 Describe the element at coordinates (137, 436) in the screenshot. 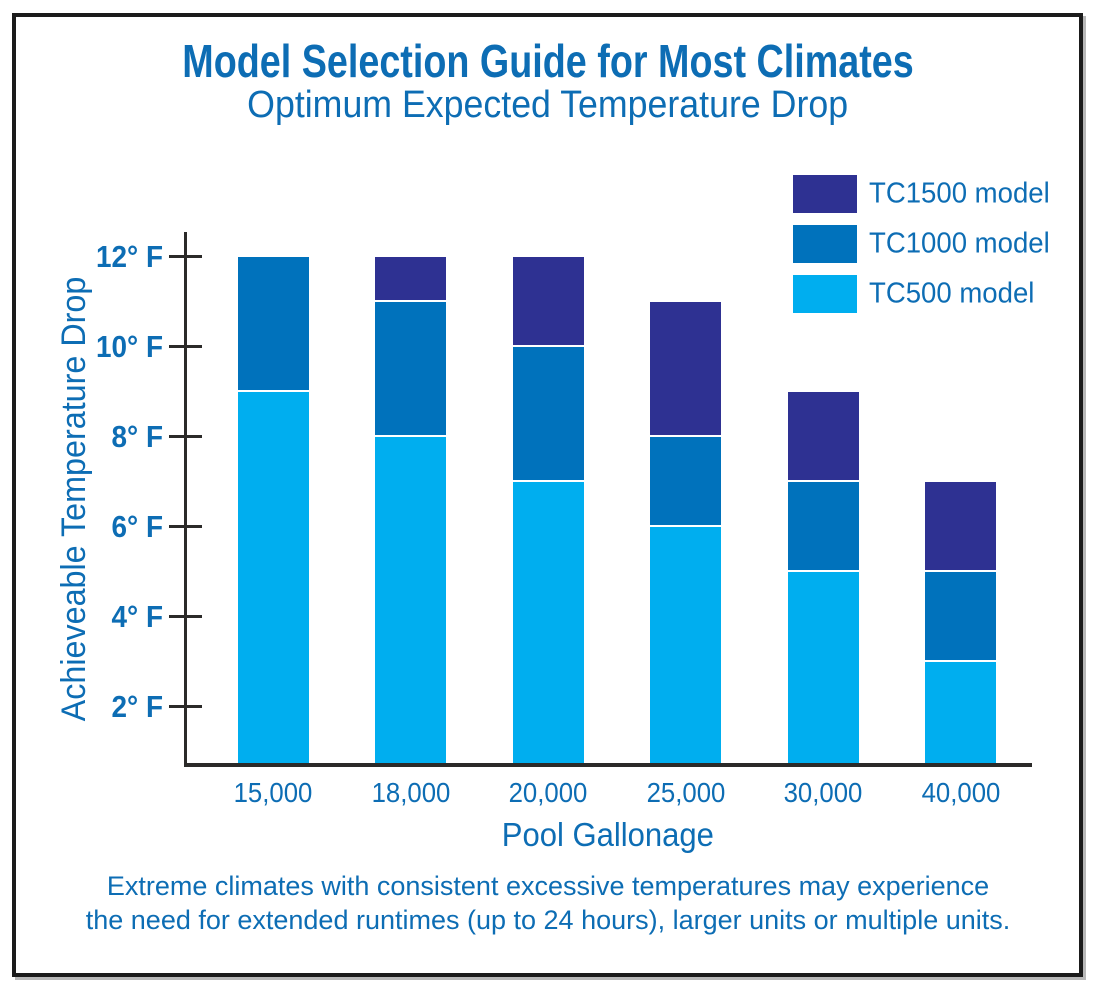

I see `y-tick-label: 8° F` at that location.